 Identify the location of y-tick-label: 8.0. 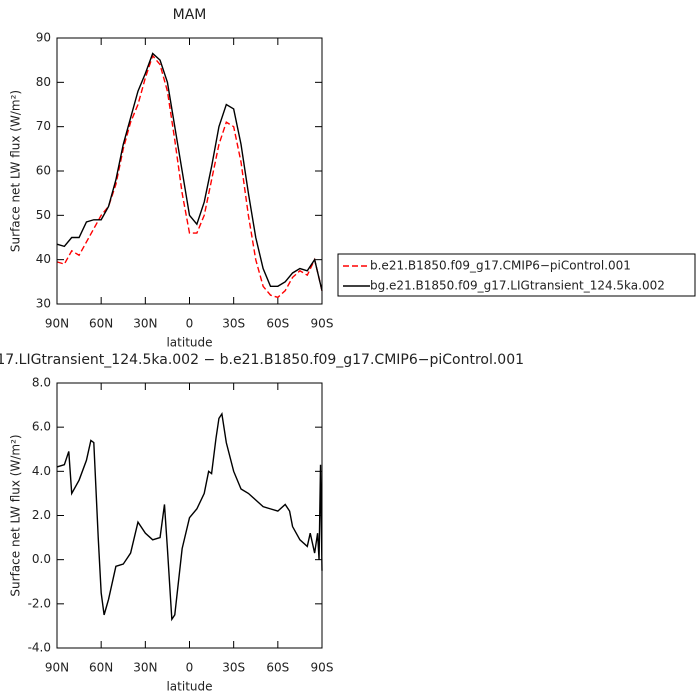
(41, 383).